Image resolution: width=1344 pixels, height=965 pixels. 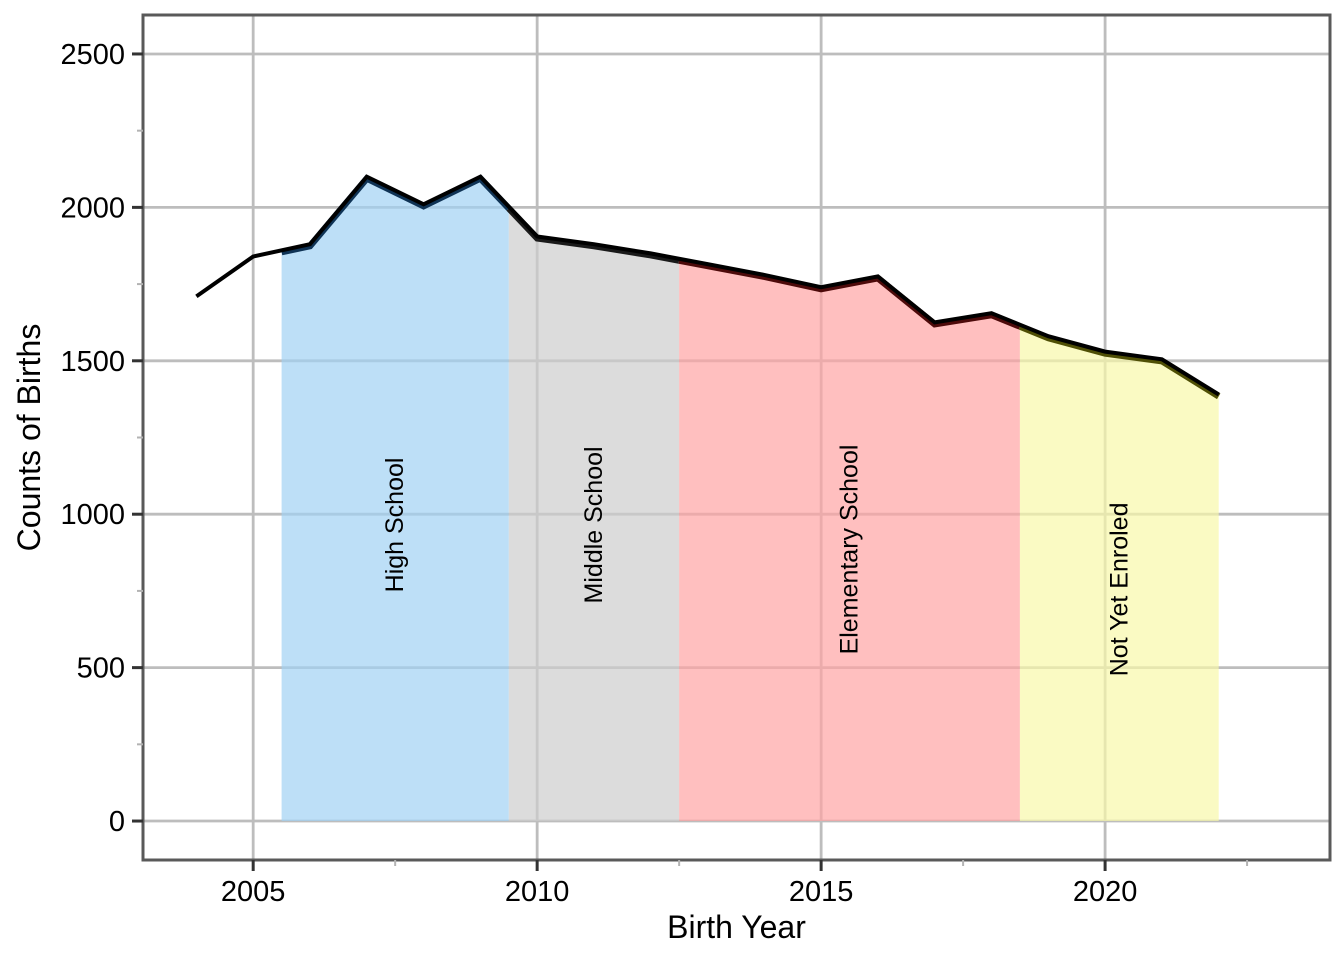 I want to click on y-tick-label-500: 500, so click(x=101, y=669).